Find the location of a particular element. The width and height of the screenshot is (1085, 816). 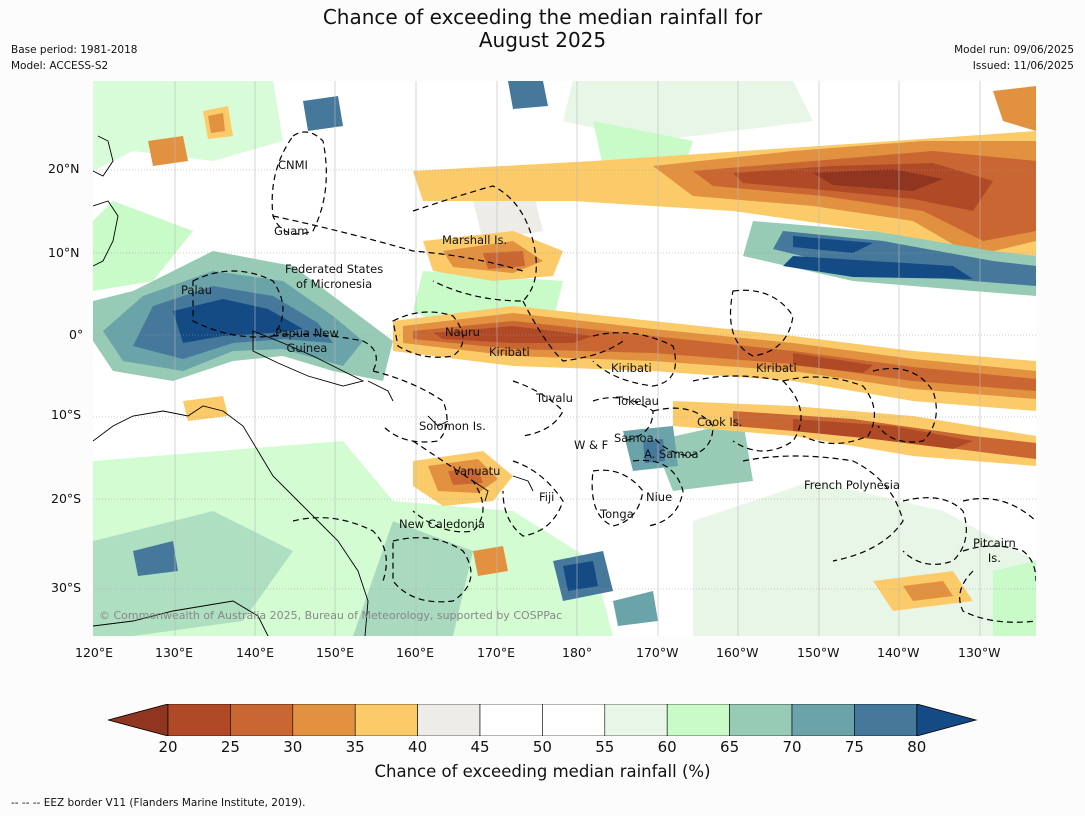

region-label-american-samoa: A. Samoa is located at coordinates (671, 454).